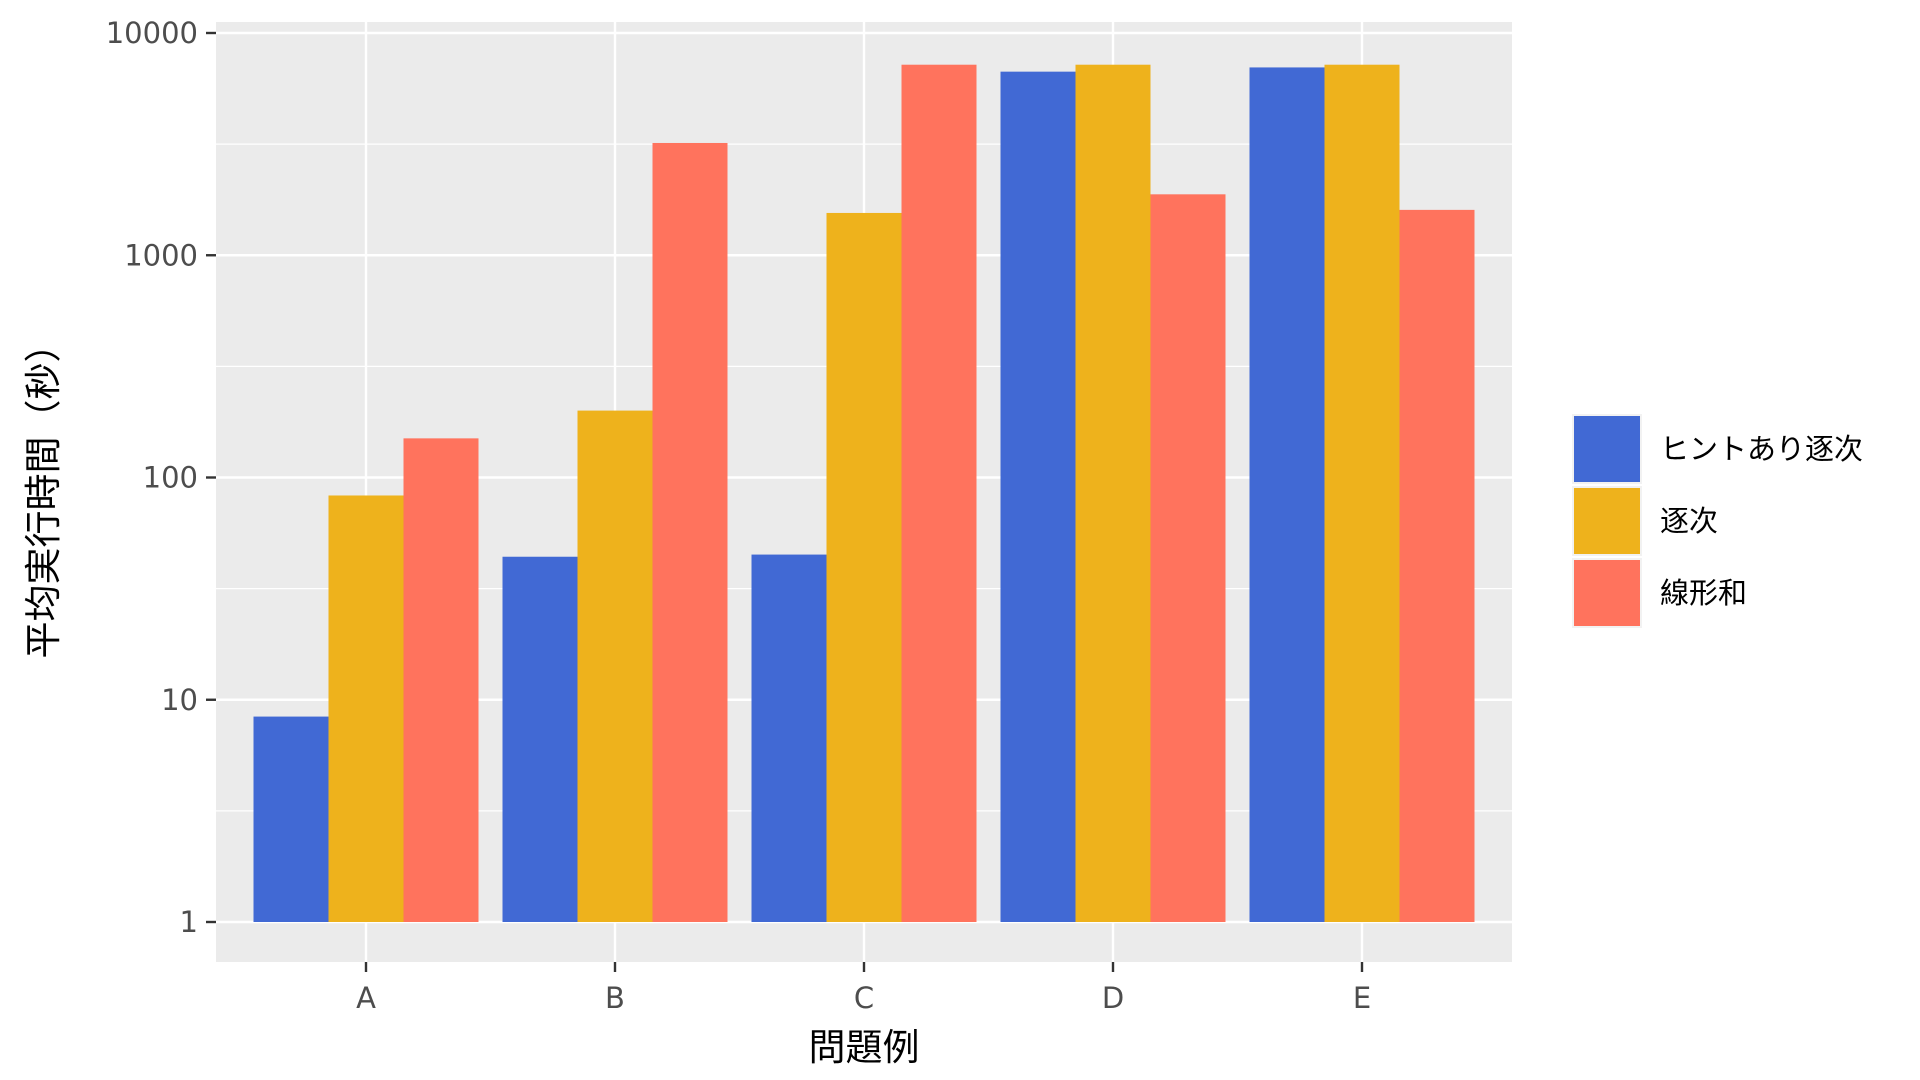 This screenshot has height=1080, width=1920. Describe the element at coordinates (864, 998) in the screenshot. I see `x-tick-label: C` at that location.